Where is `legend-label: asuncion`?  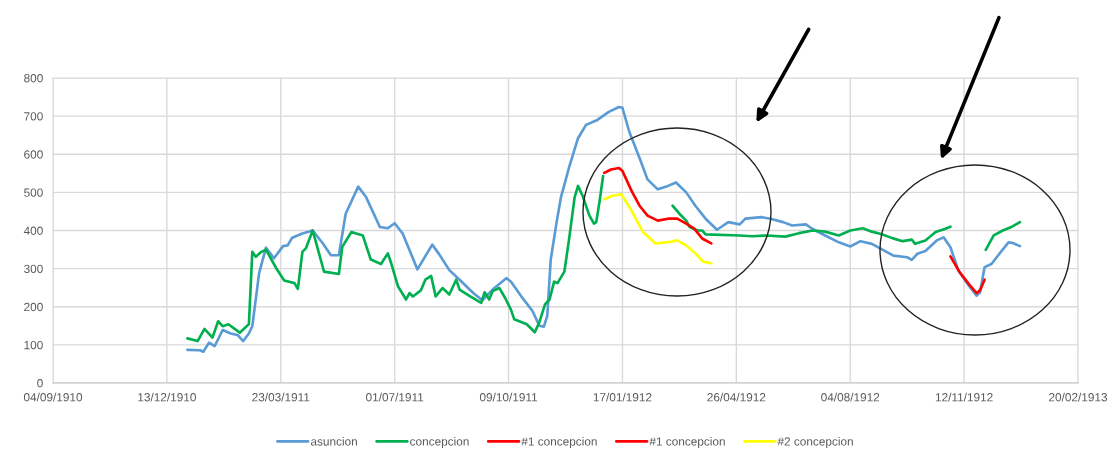 legend-label: asuncion is located at coordinates (333, 441).